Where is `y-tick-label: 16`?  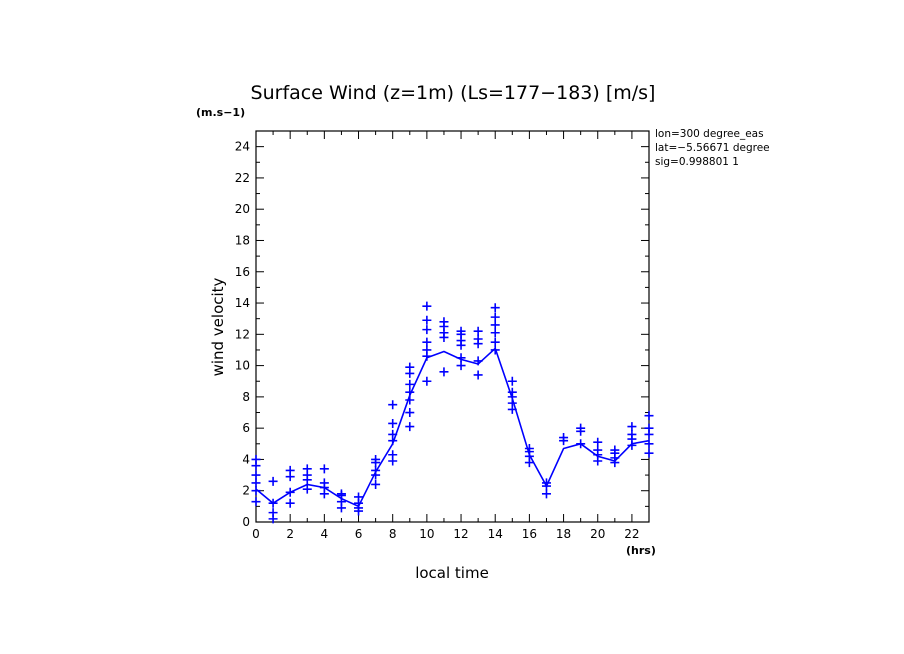
y-tick-label: 16 is located at coordinates (242, 272).